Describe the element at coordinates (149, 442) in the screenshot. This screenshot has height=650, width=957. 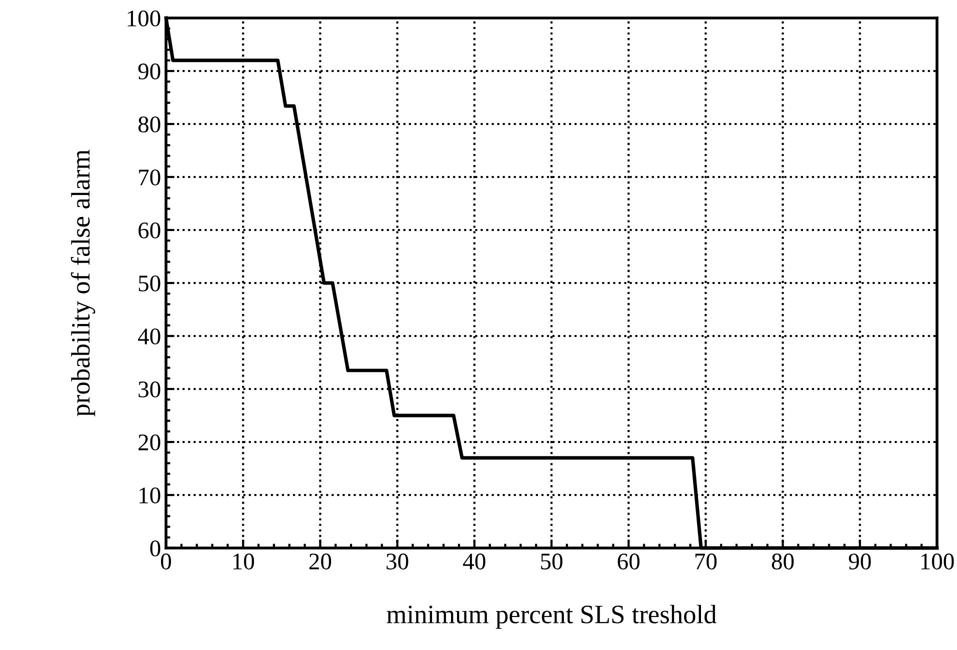
I see `y-tick-label: 20` at that location.